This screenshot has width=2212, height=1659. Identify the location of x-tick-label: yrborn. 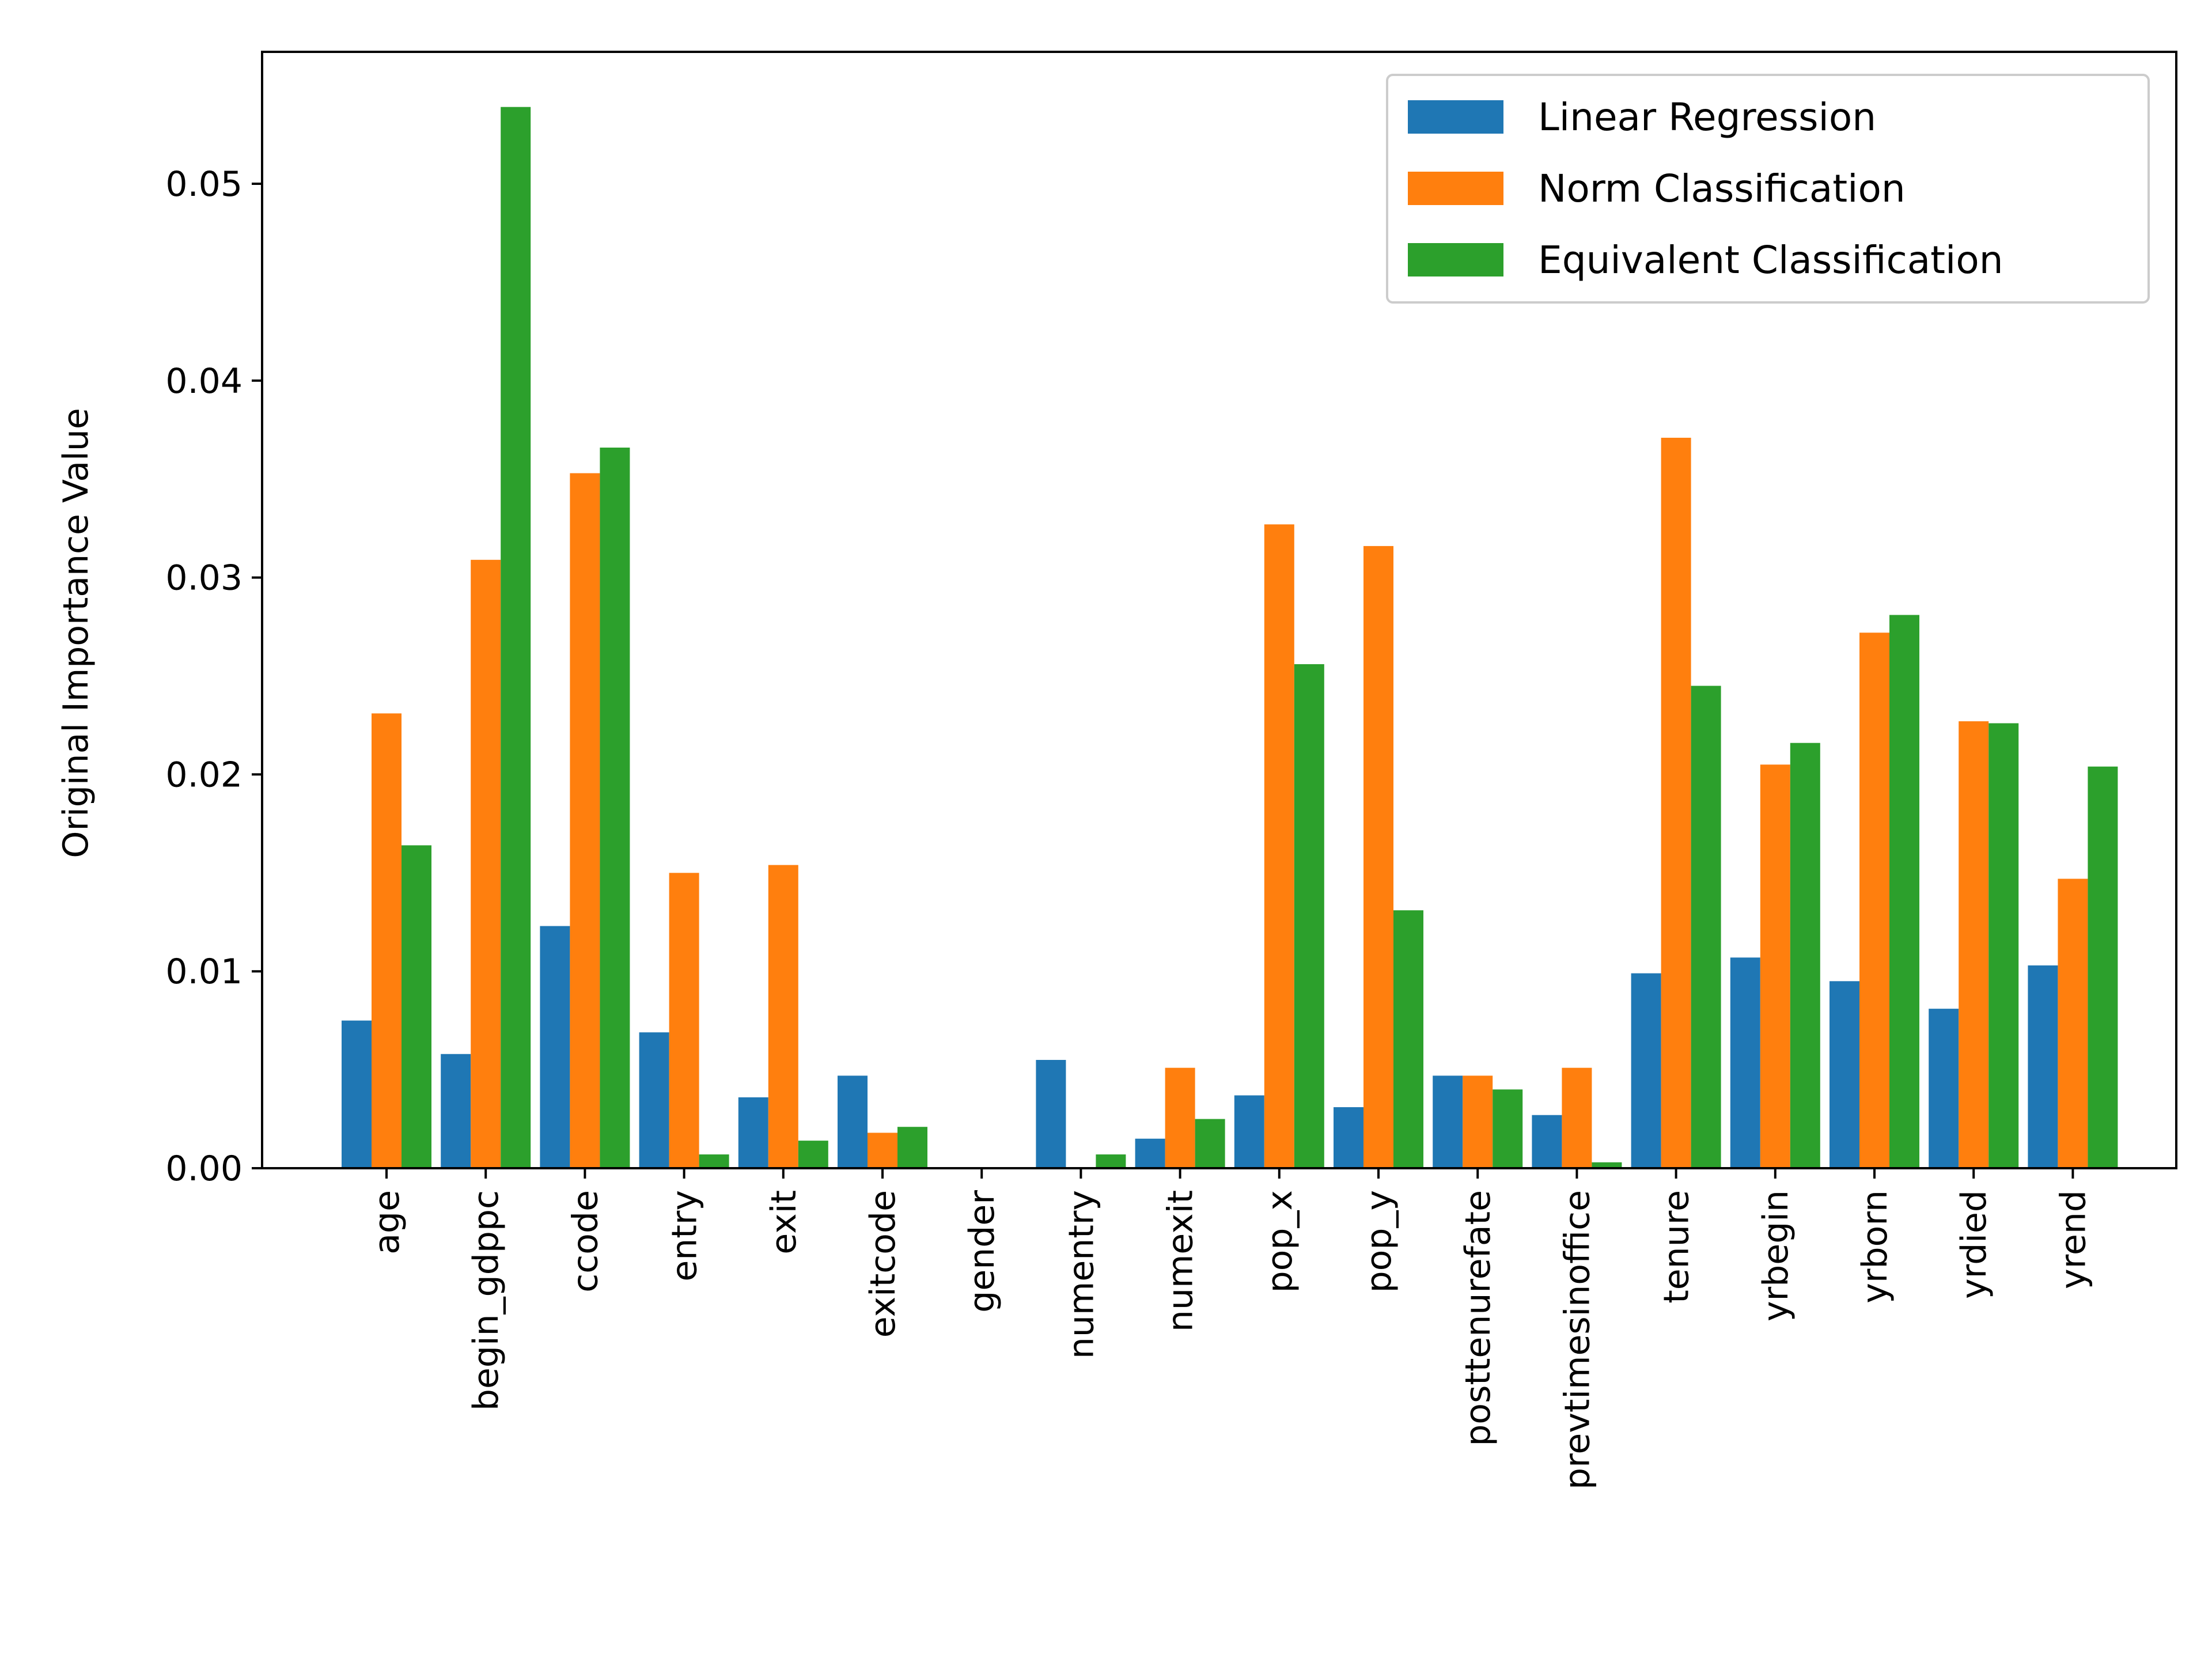
(1875, 1247).